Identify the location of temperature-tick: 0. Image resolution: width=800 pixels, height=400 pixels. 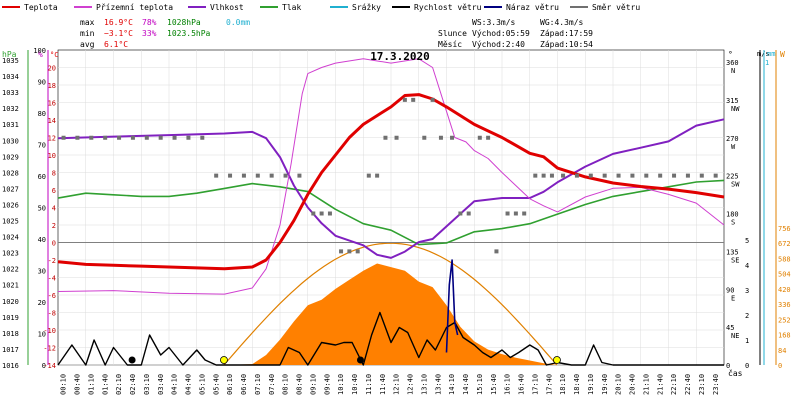
(54, 244).